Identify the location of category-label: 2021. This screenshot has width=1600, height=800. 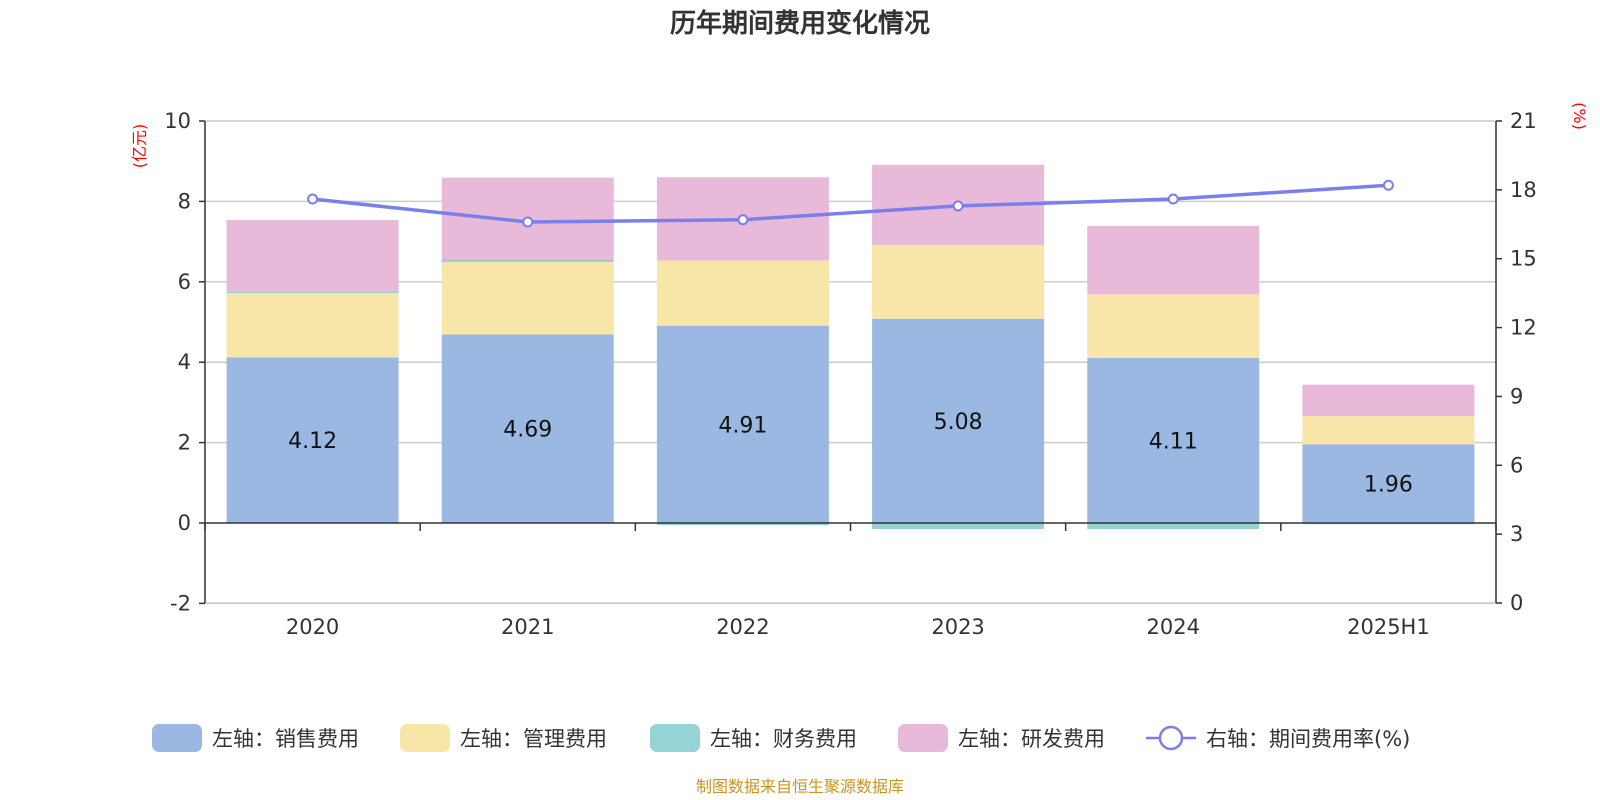
(527, 627).